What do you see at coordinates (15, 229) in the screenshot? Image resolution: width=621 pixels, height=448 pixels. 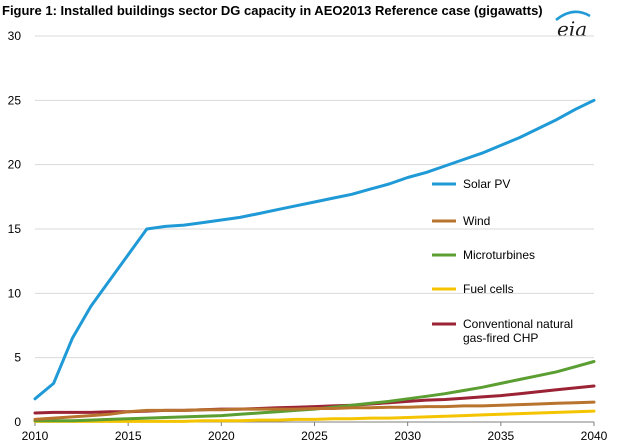 I see `y-tick-label: 15` at bounding box center [15, 229].